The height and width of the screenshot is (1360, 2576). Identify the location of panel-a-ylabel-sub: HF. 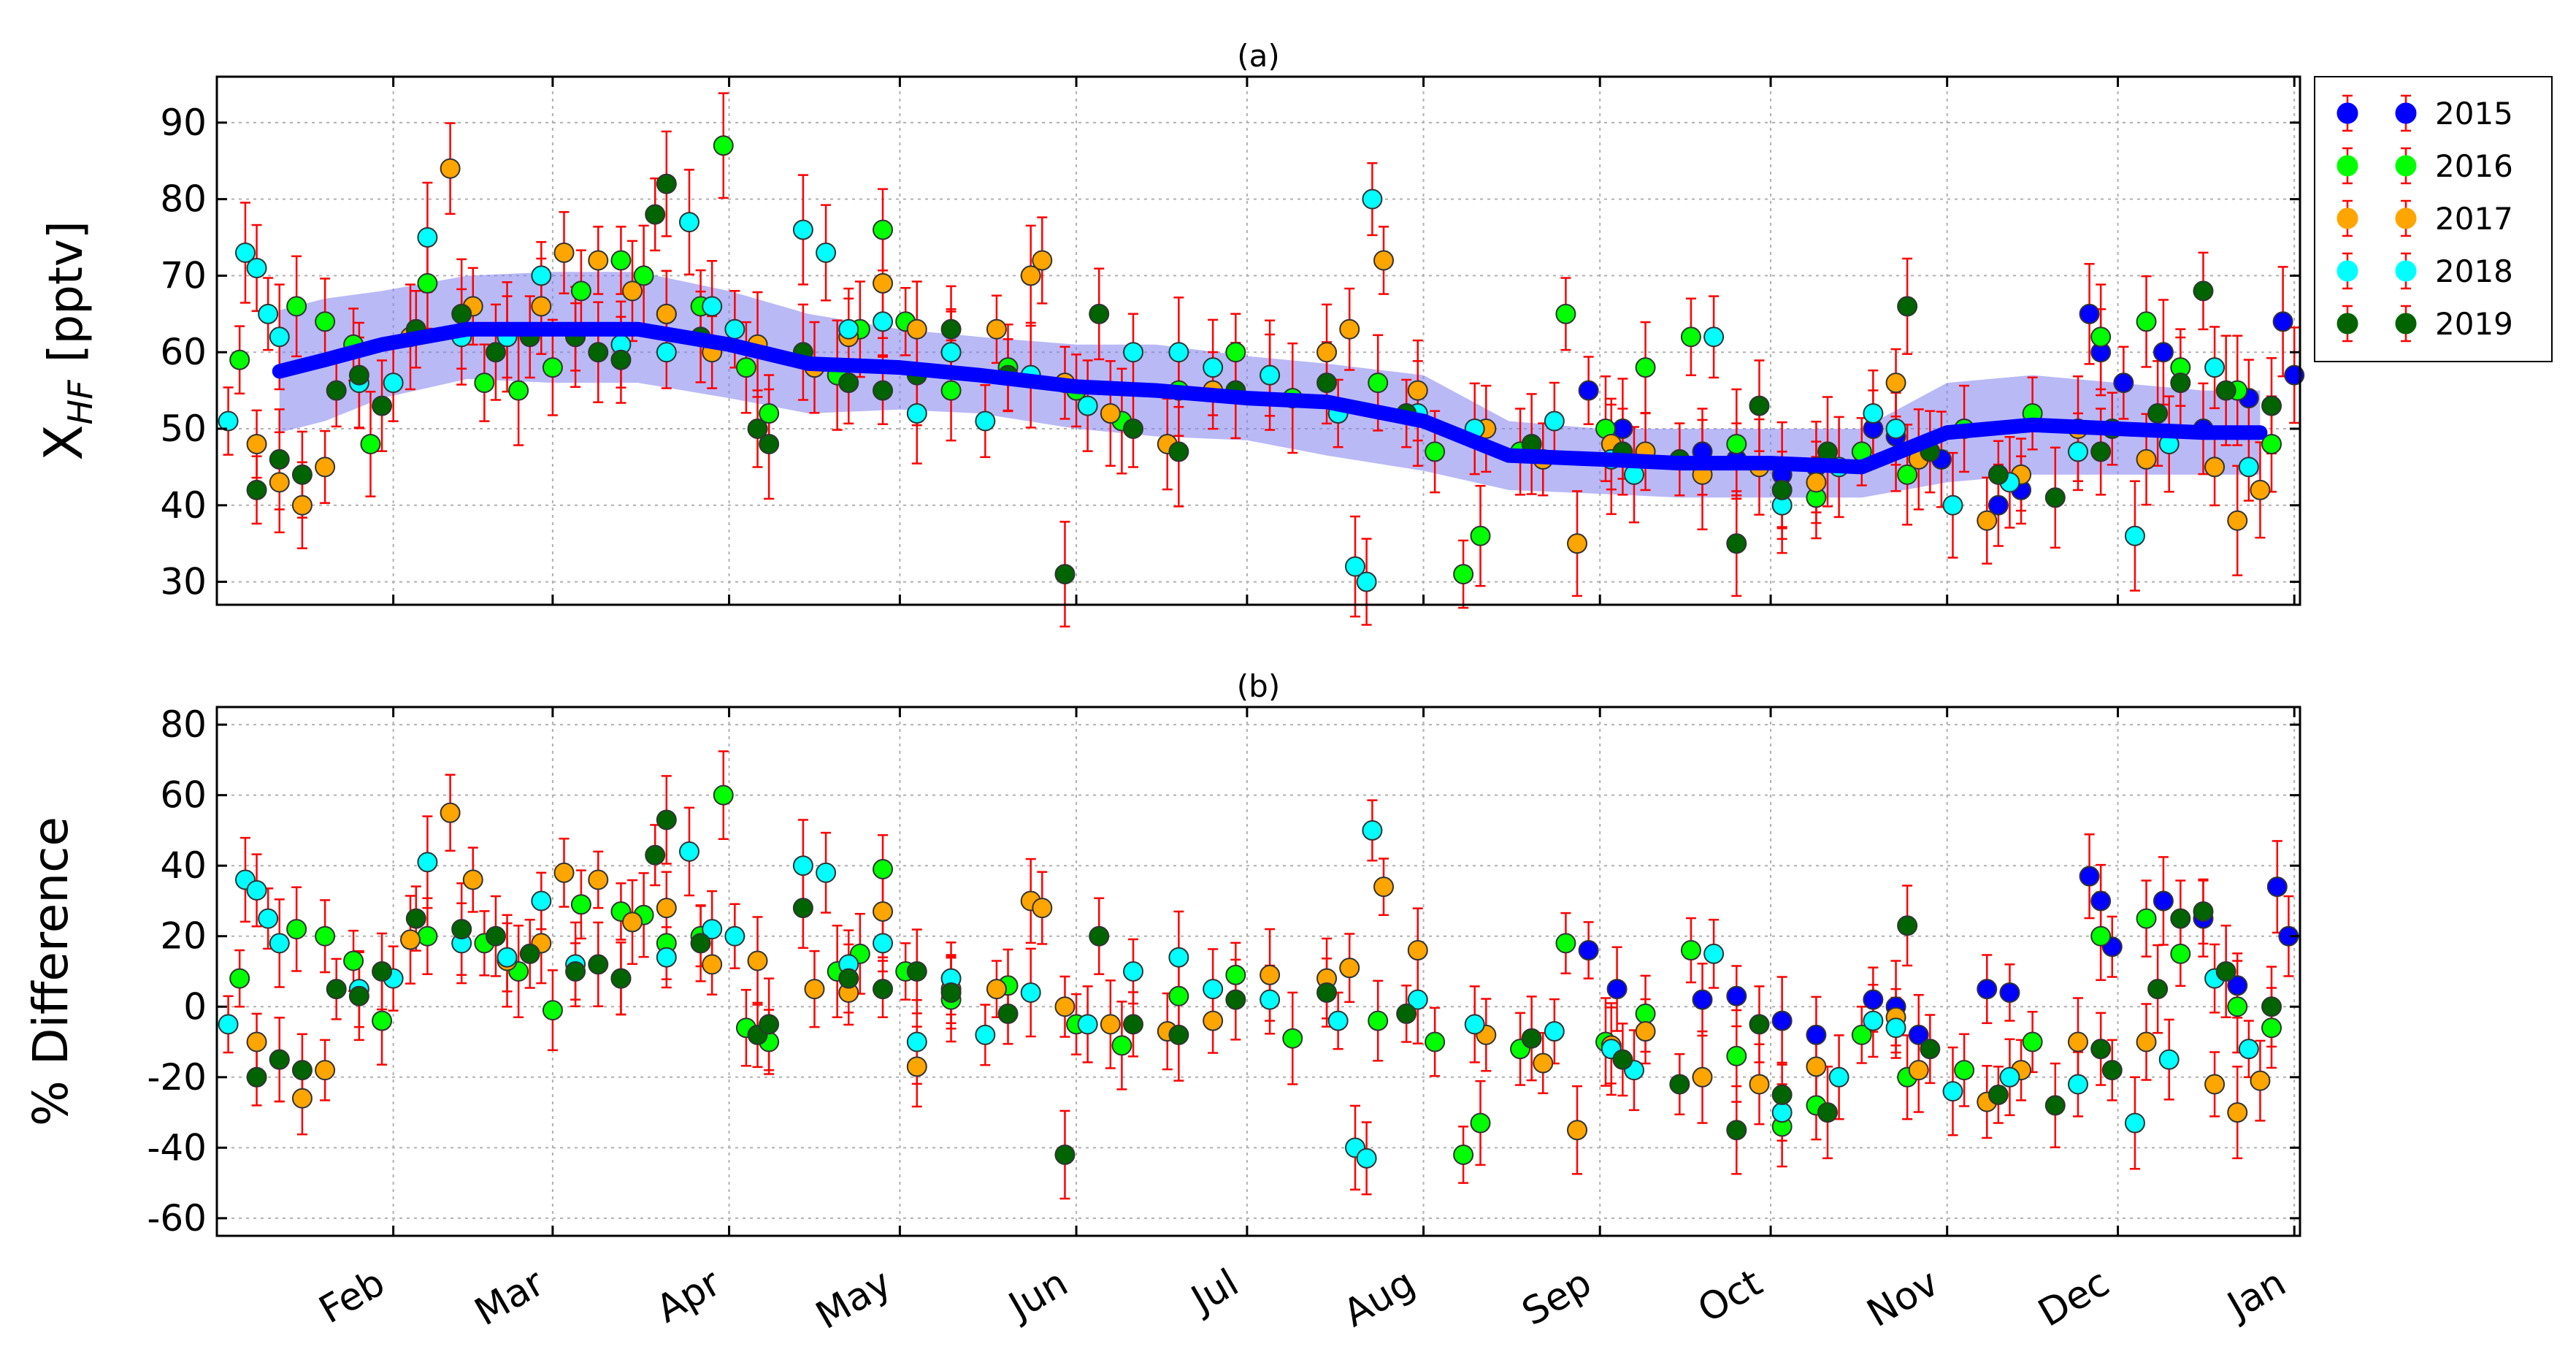
(80, 402).